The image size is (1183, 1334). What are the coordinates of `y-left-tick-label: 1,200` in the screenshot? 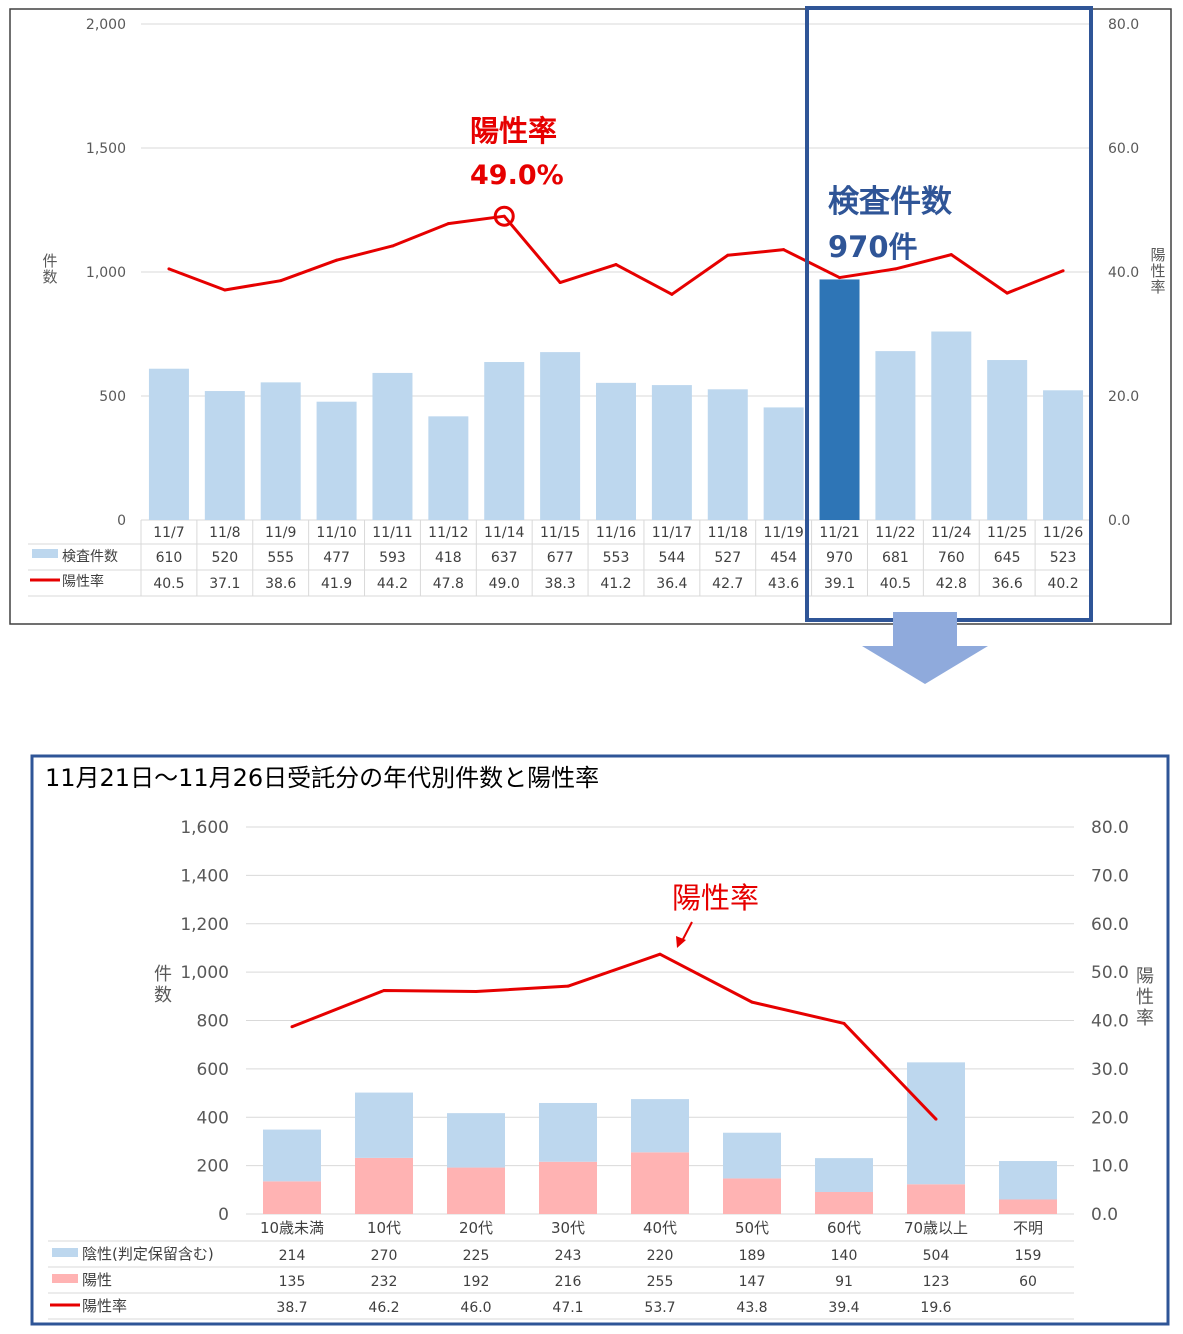 It's located at (204, 925).